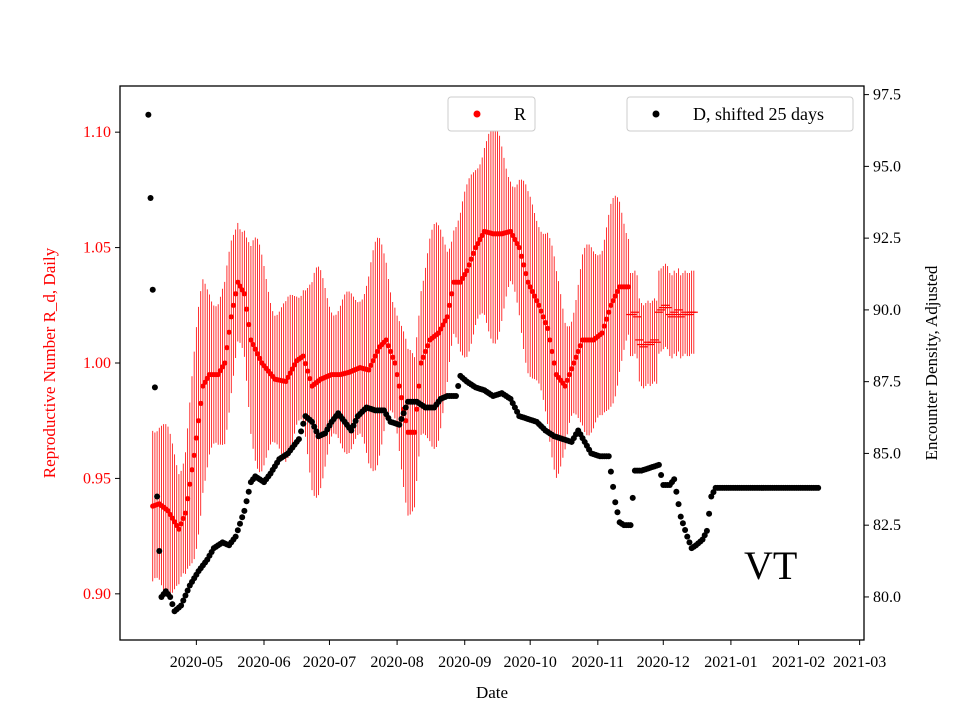  What do you see at coordinates (97, 594) in the screenshot?
I see `left-y-tick-label: 0.90` at bounding box center [97, 594].